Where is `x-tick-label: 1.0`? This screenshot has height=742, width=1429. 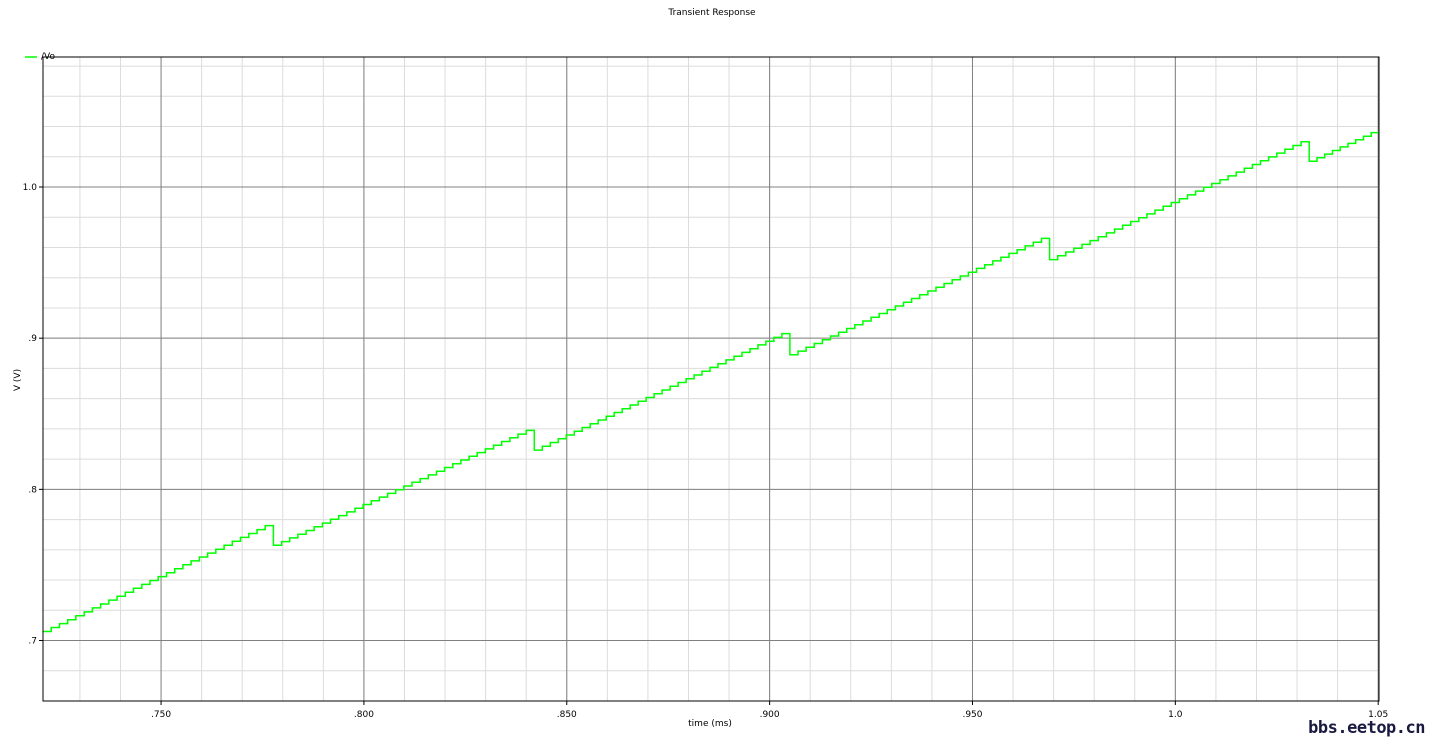 x-tick-label: 1.0 is located at coordinates (1175, 715).